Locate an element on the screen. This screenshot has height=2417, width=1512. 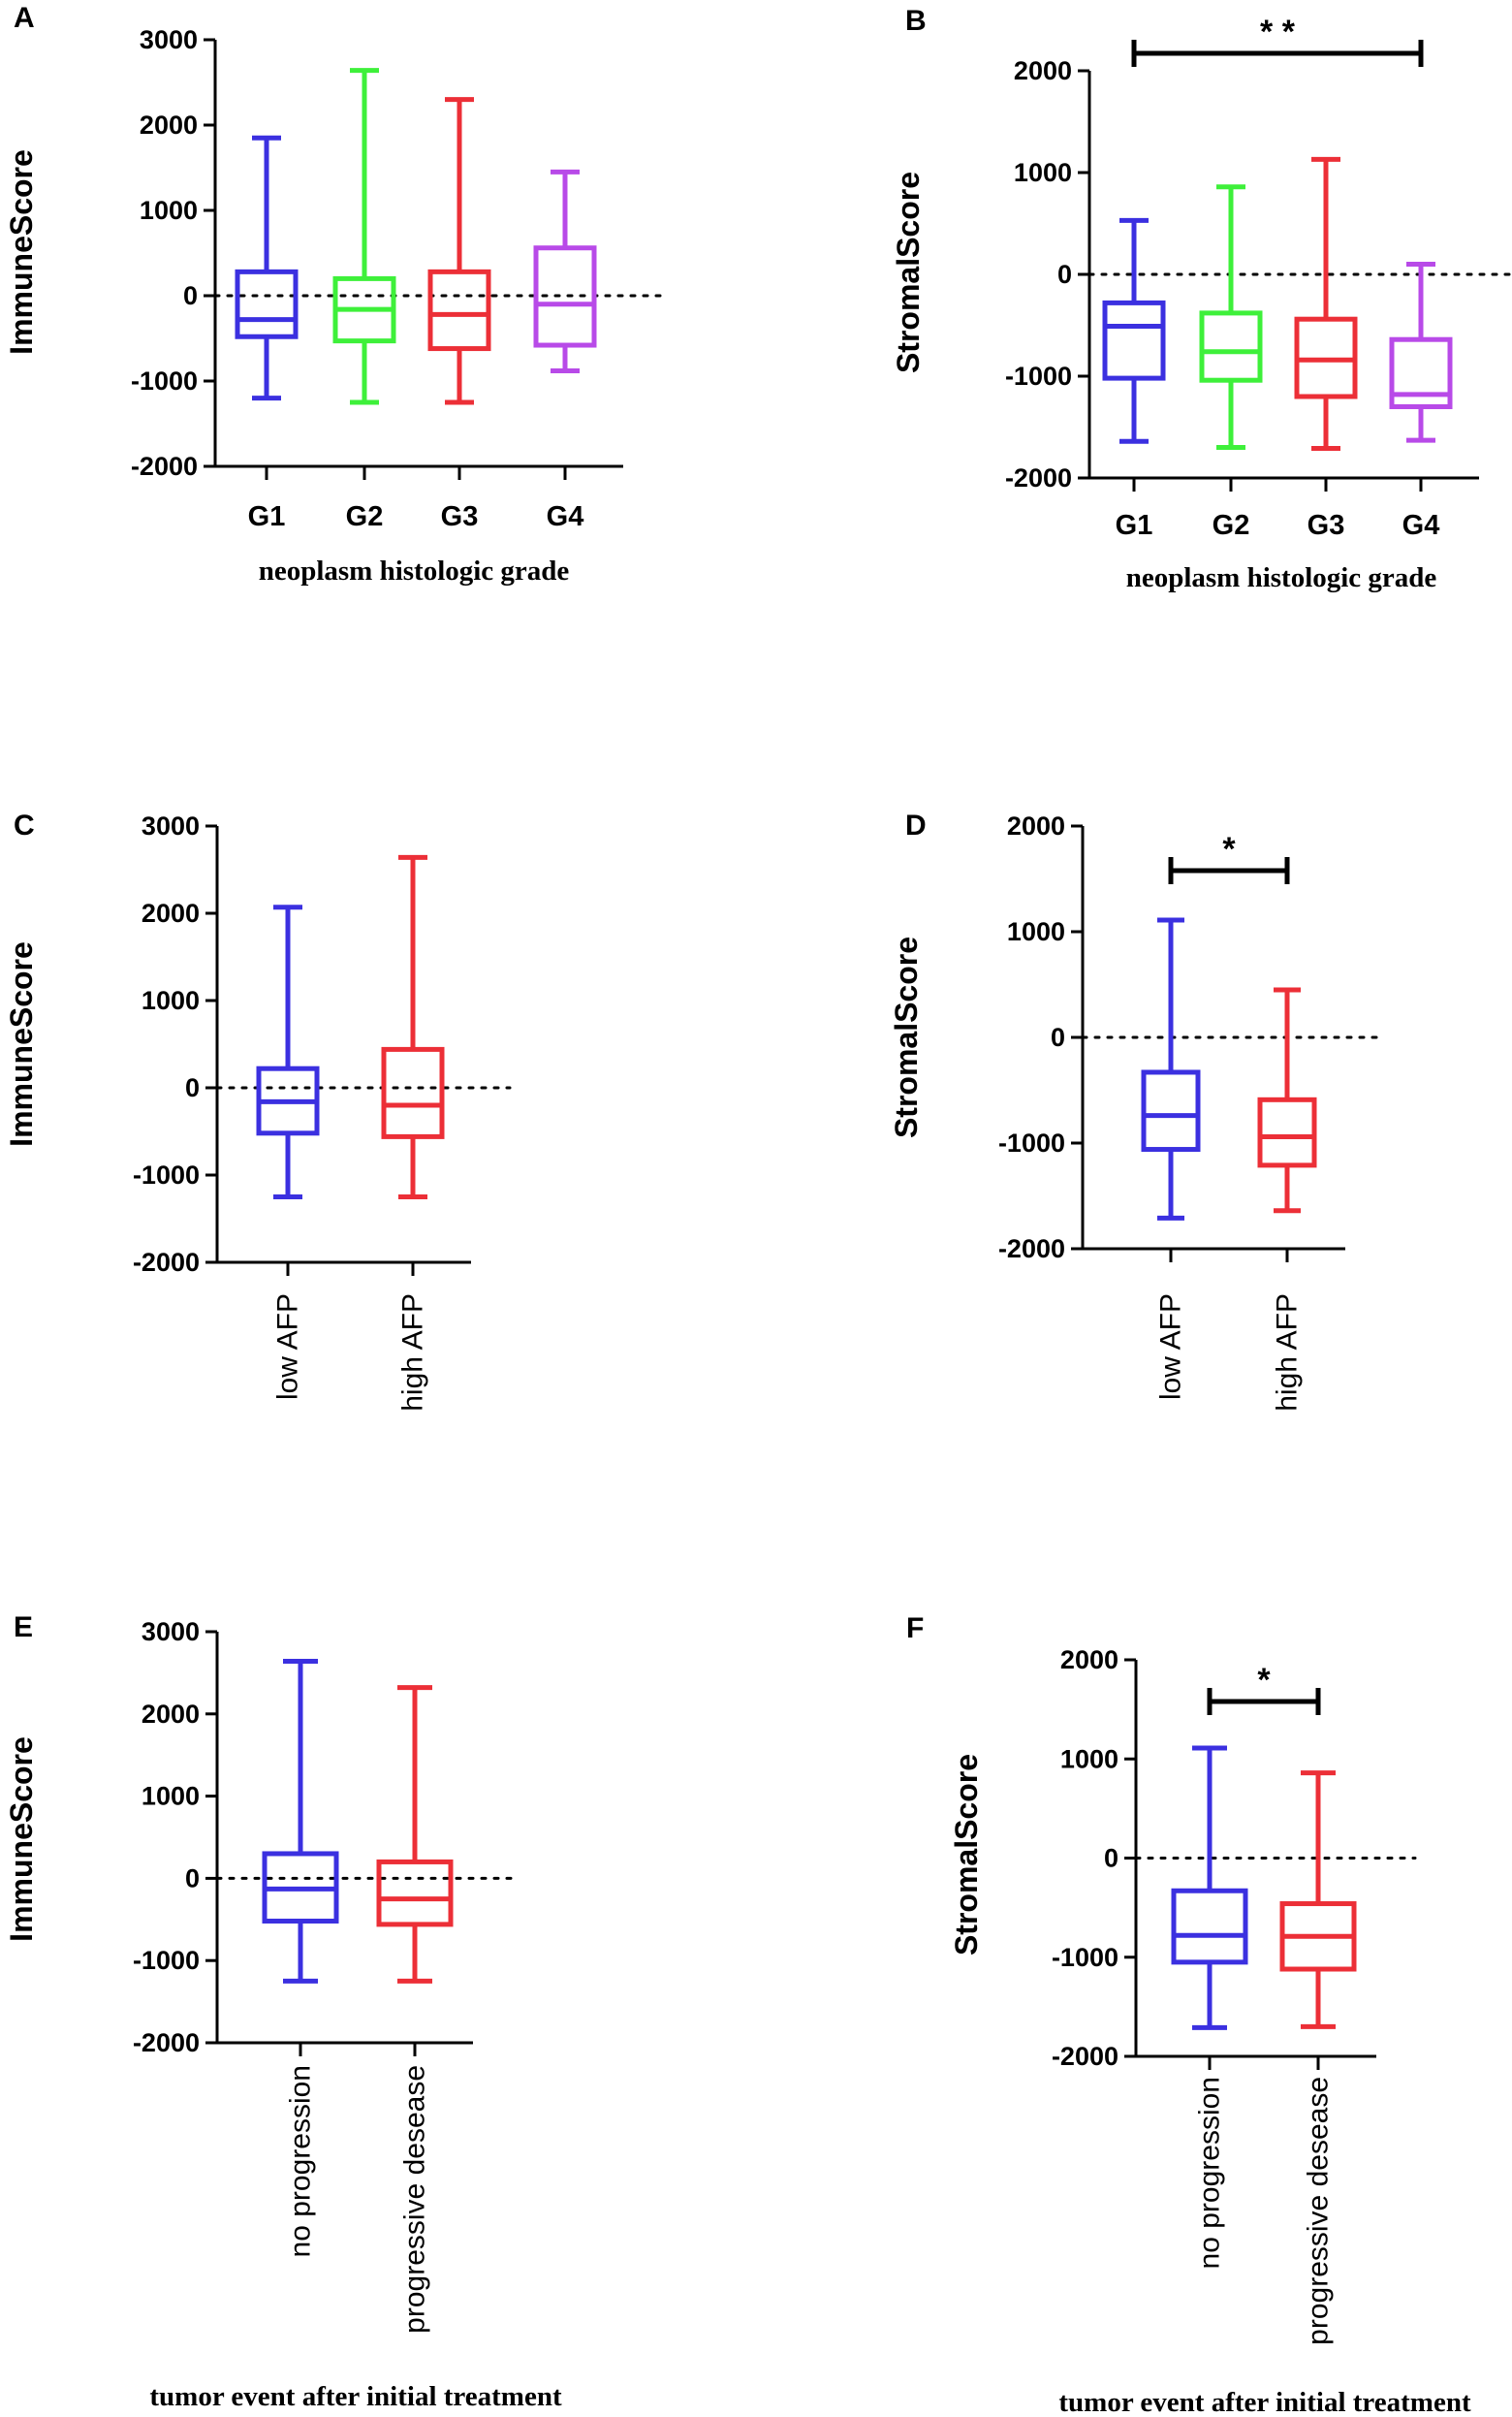
panel-label: D is located at coordinates (916, 826).